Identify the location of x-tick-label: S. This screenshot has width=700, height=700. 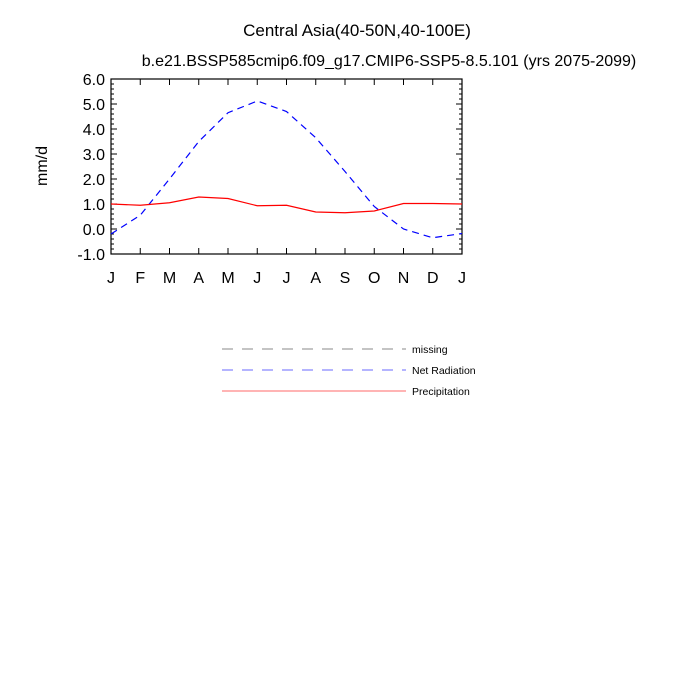
(345, 278).